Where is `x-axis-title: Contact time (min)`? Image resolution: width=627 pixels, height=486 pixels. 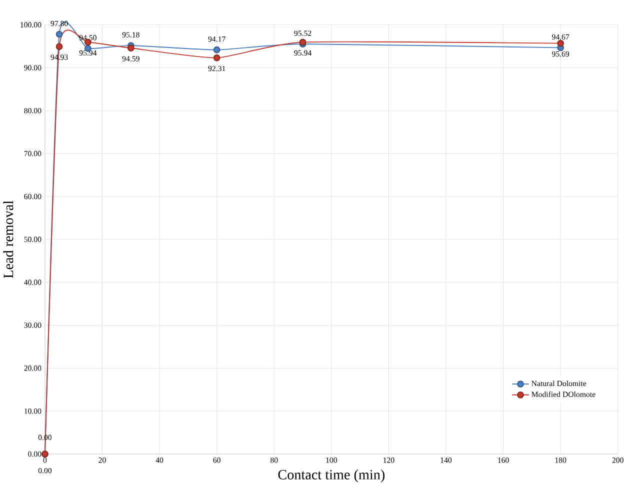 x-axis-title: Contact time (min) is located at coordinates (331, 476).